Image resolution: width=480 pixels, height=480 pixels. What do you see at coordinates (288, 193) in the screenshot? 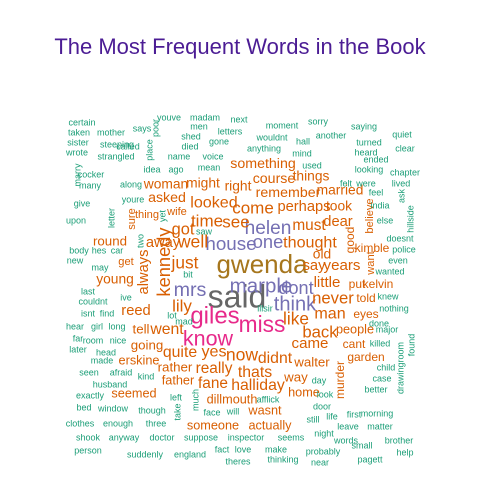
I see `word-remember: remember` at bounding box center [288, 193].